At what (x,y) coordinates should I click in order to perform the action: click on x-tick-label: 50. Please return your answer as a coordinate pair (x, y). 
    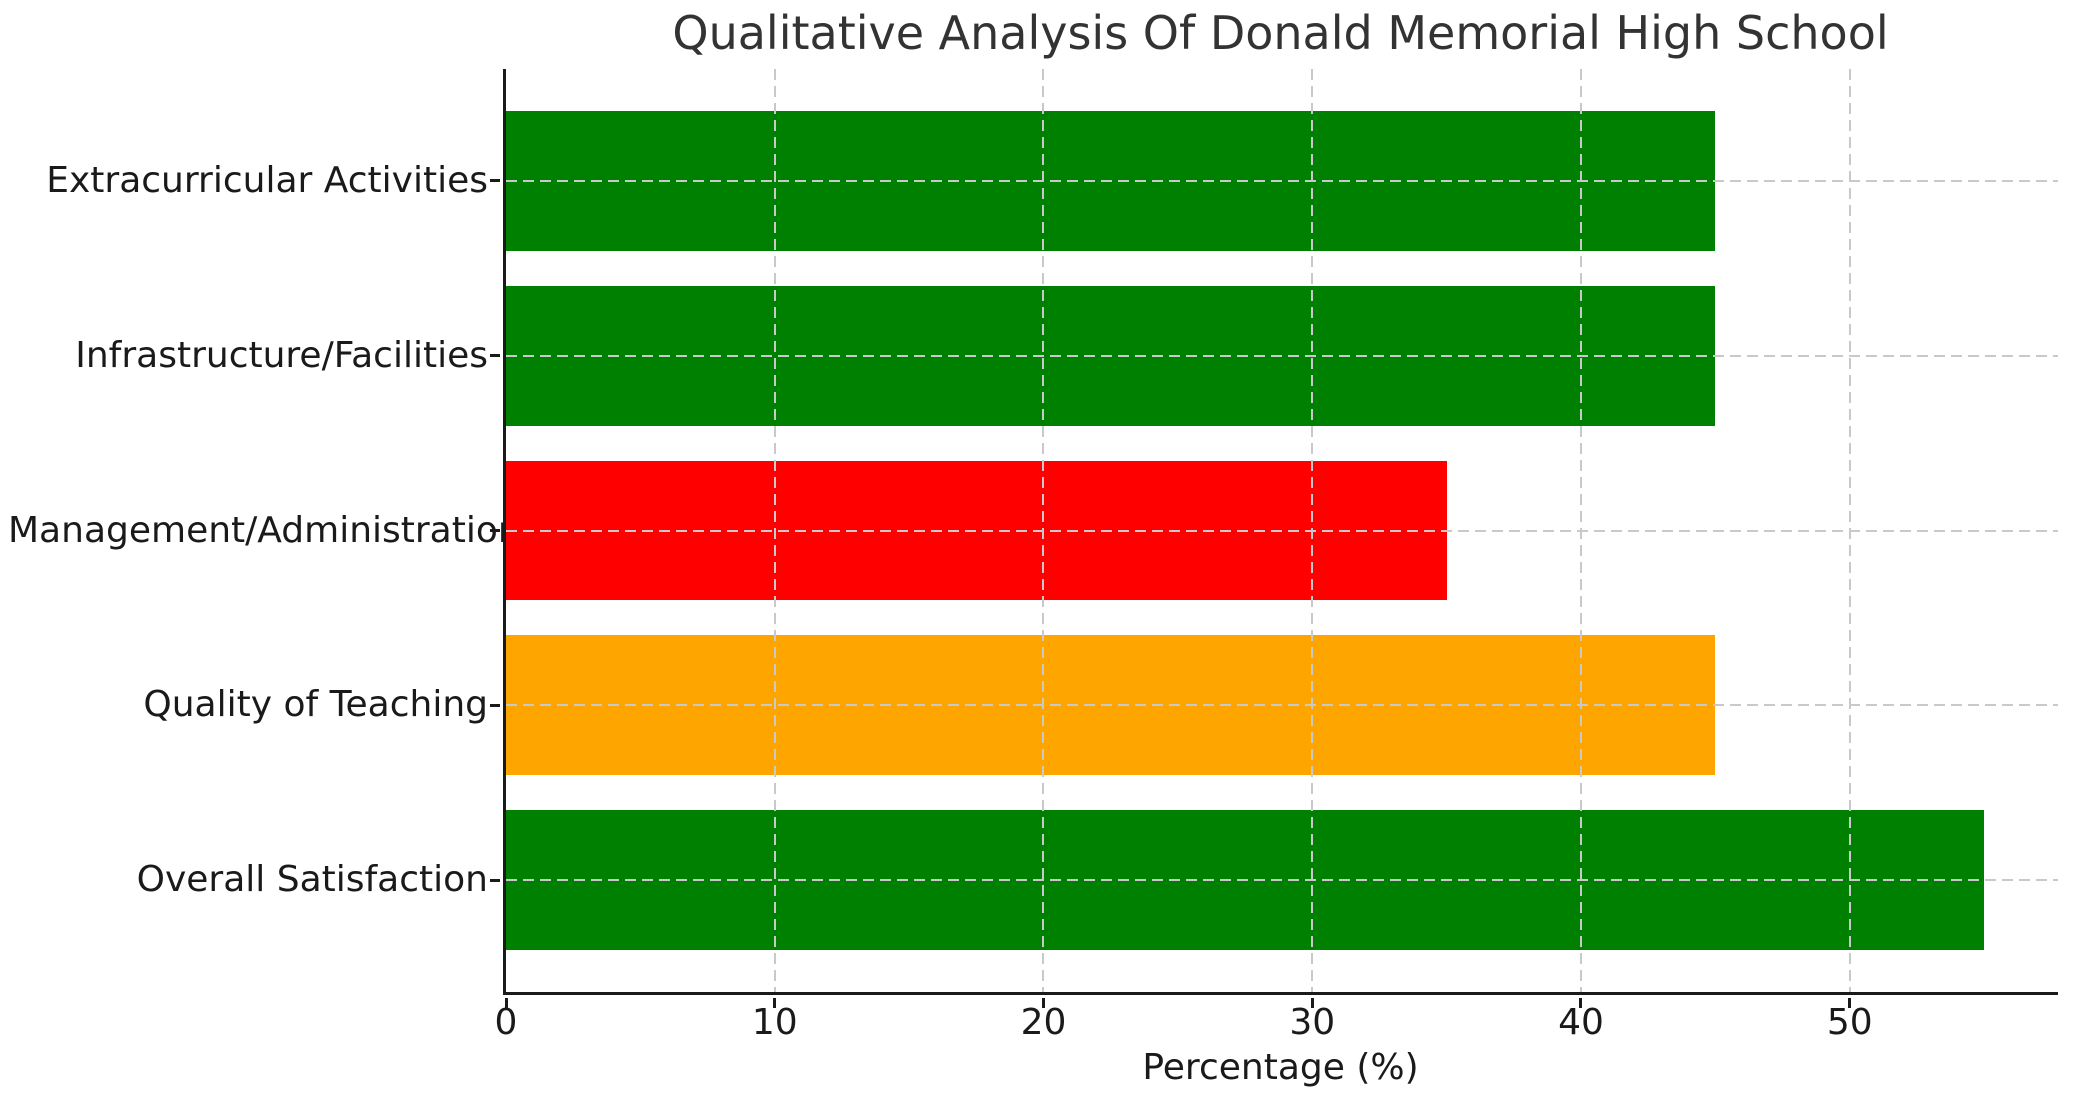
    Looking at the image, I should click on (1849, 1022).